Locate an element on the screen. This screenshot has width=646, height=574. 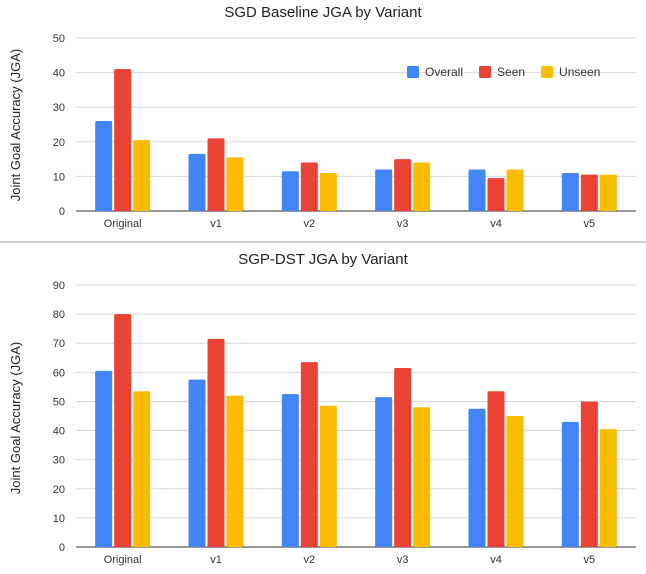
legend-item-seen: Seen is located at coordinates (502, 72).